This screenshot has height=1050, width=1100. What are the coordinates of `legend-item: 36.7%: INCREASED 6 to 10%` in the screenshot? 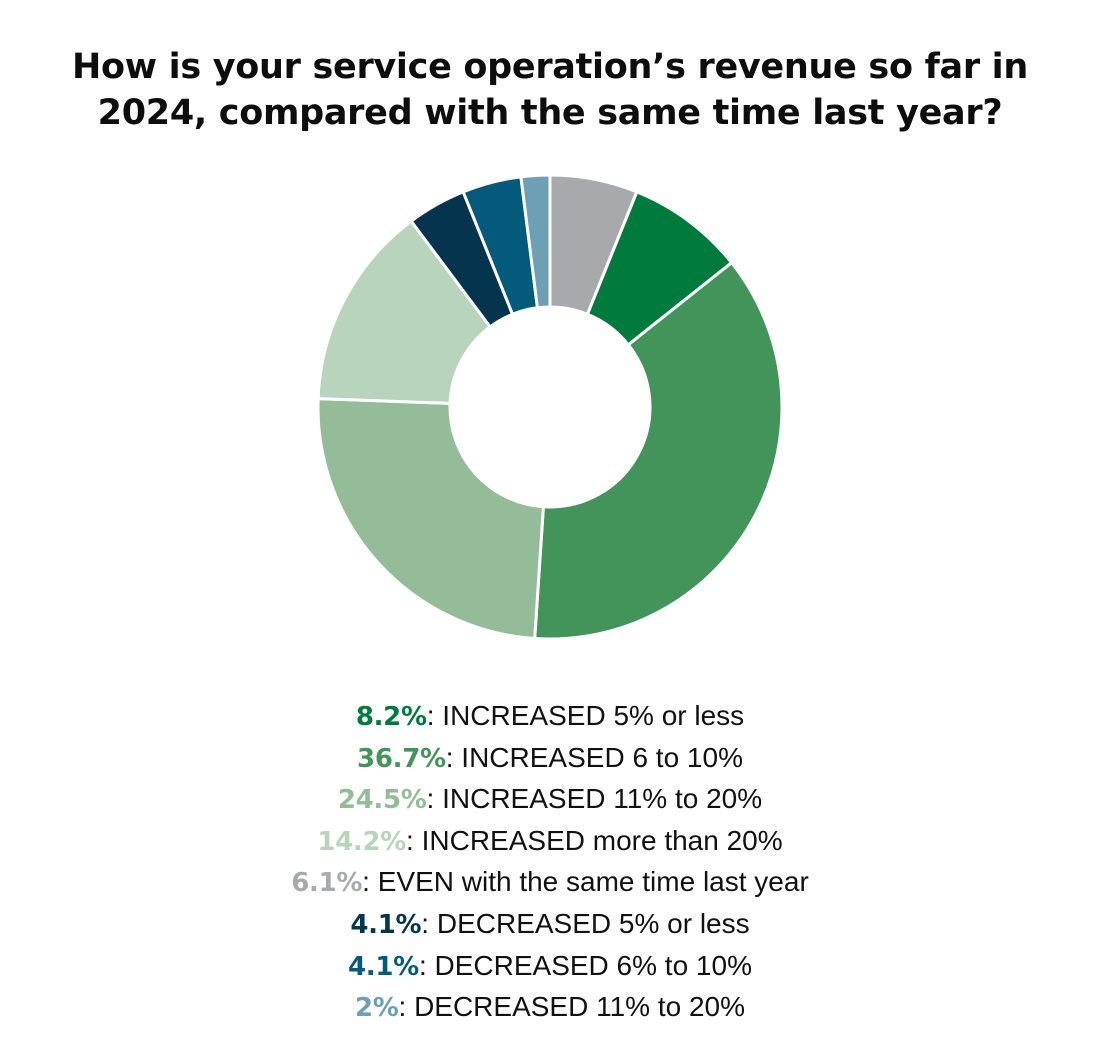 It's located at (550, 759).